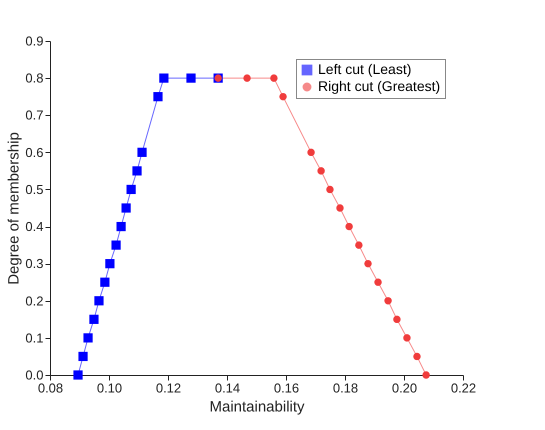  What do you see at coordinates (287, 388) in the screenshot?
I see `x-tick-label: 0.16` at bounding box center [287, 388].